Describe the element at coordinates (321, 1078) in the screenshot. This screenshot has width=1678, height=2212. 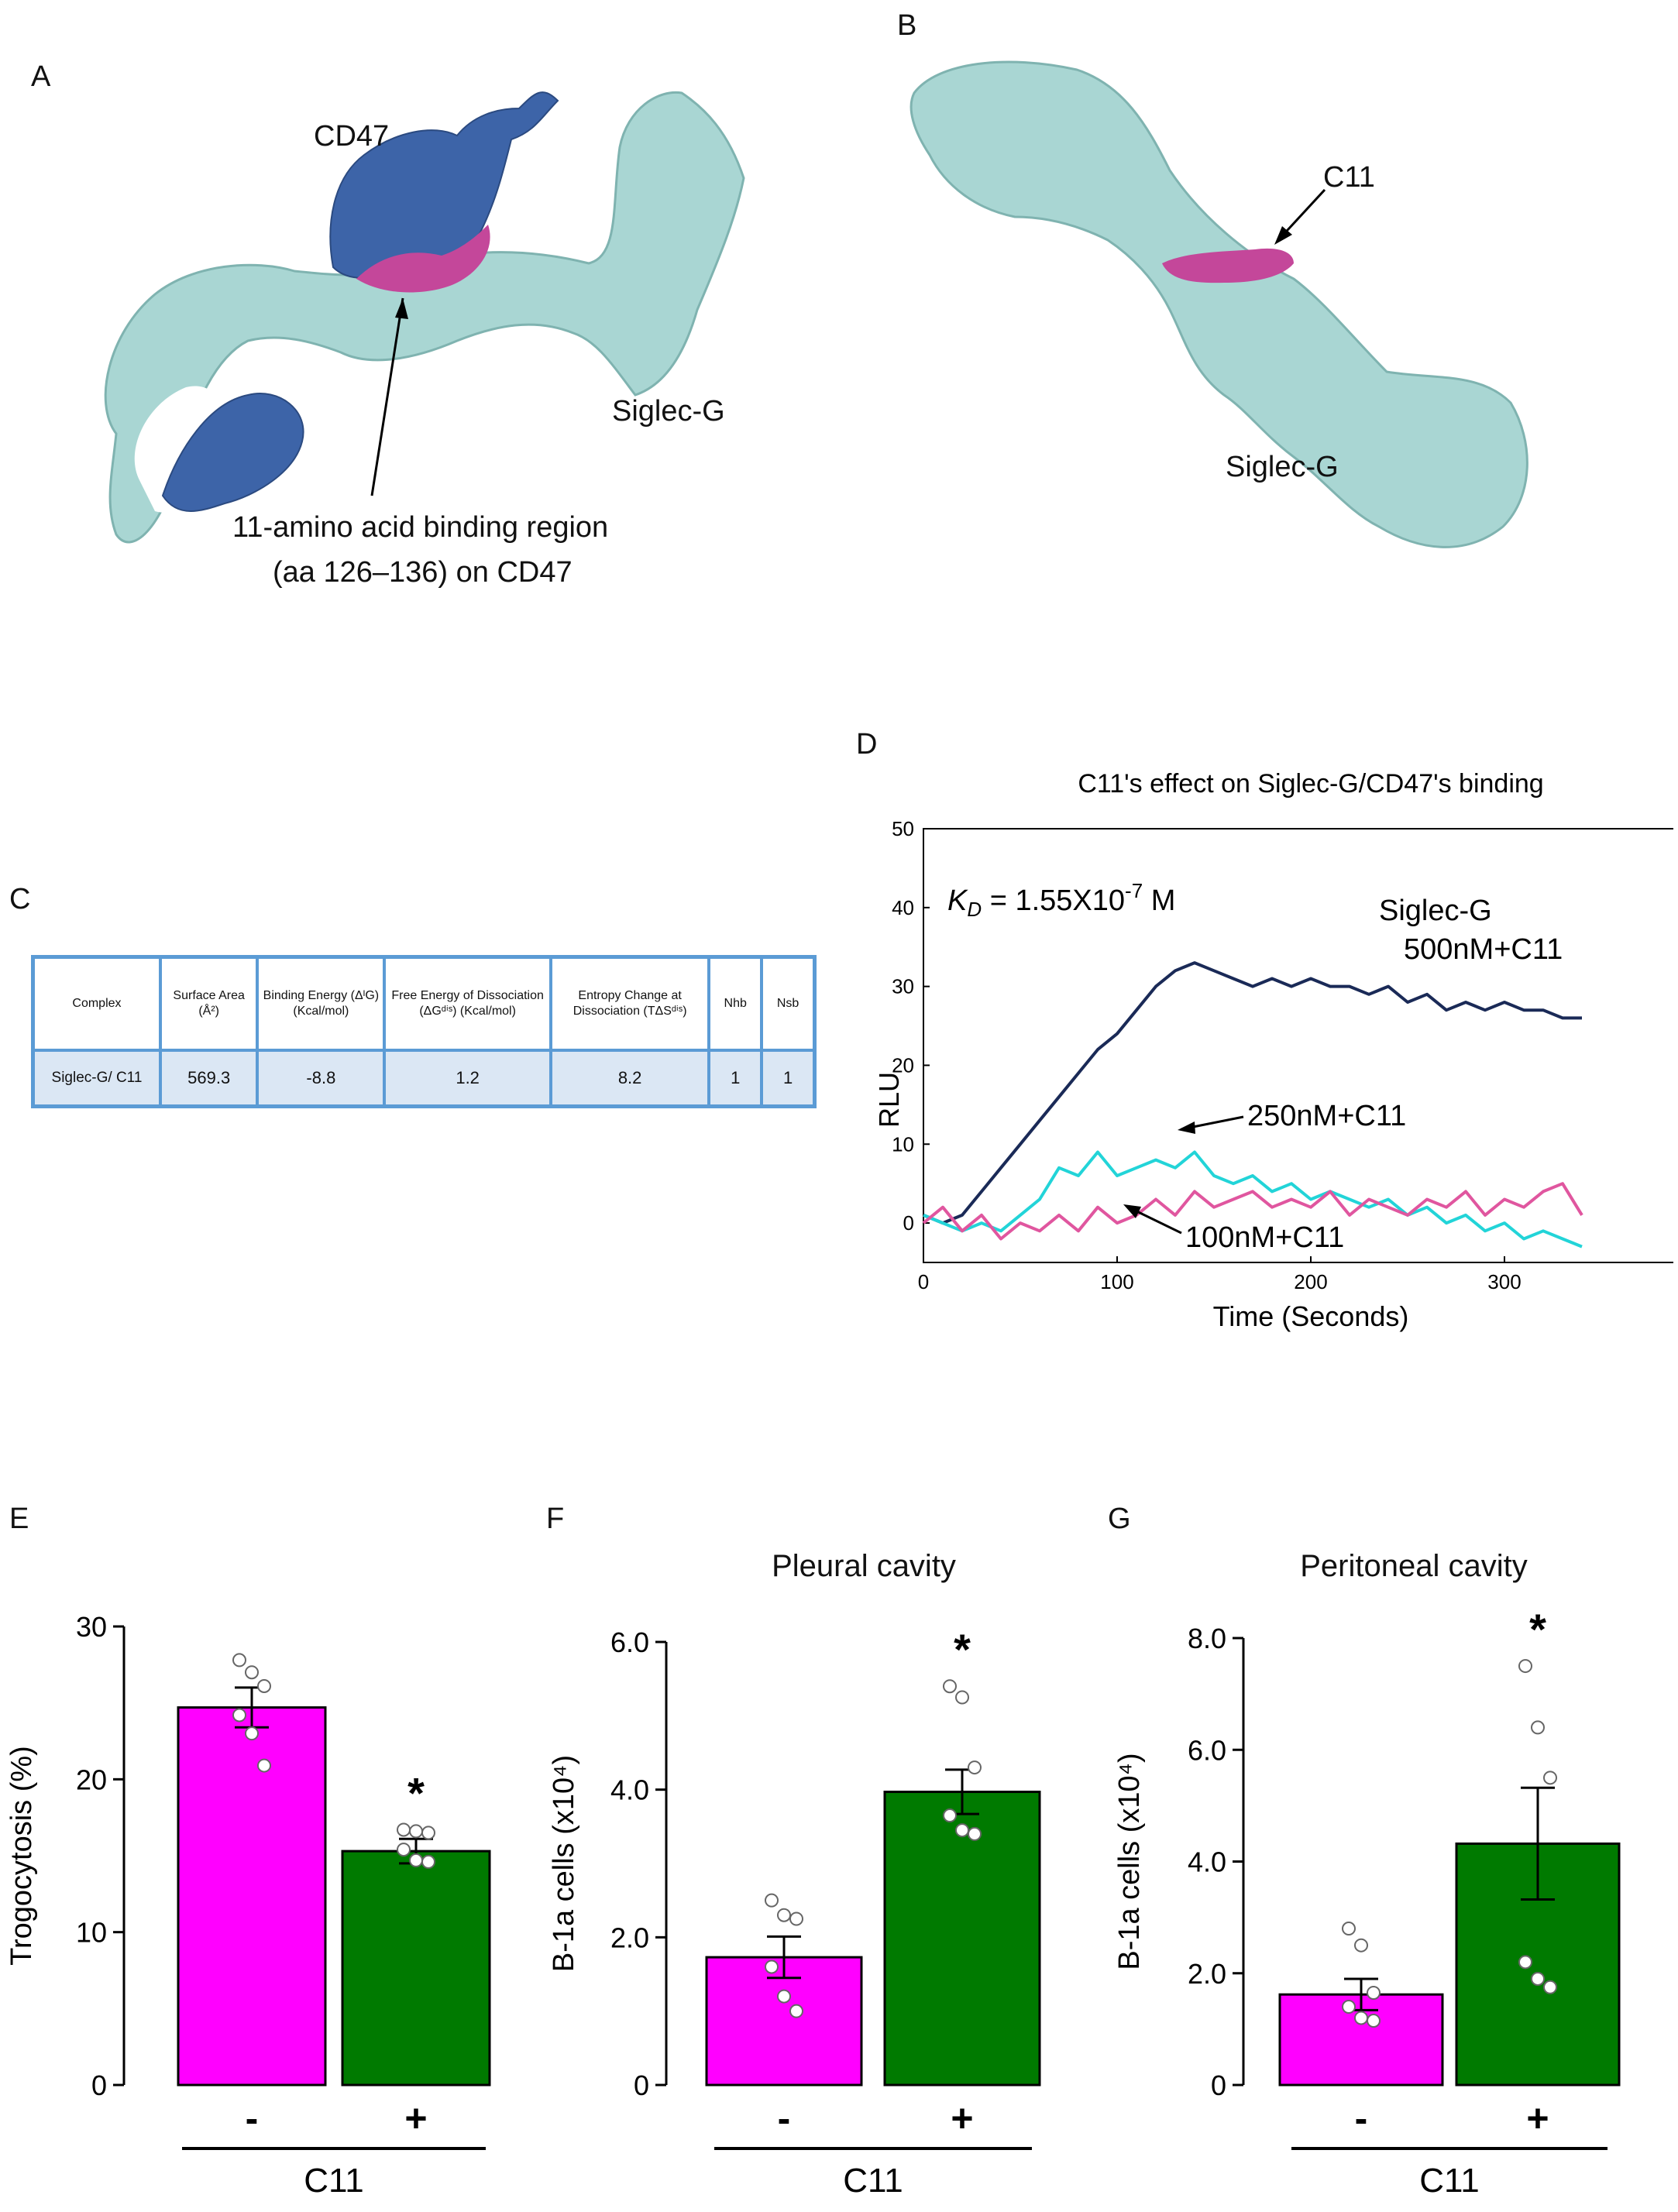
I see `table-cell: -8.8` at that location.